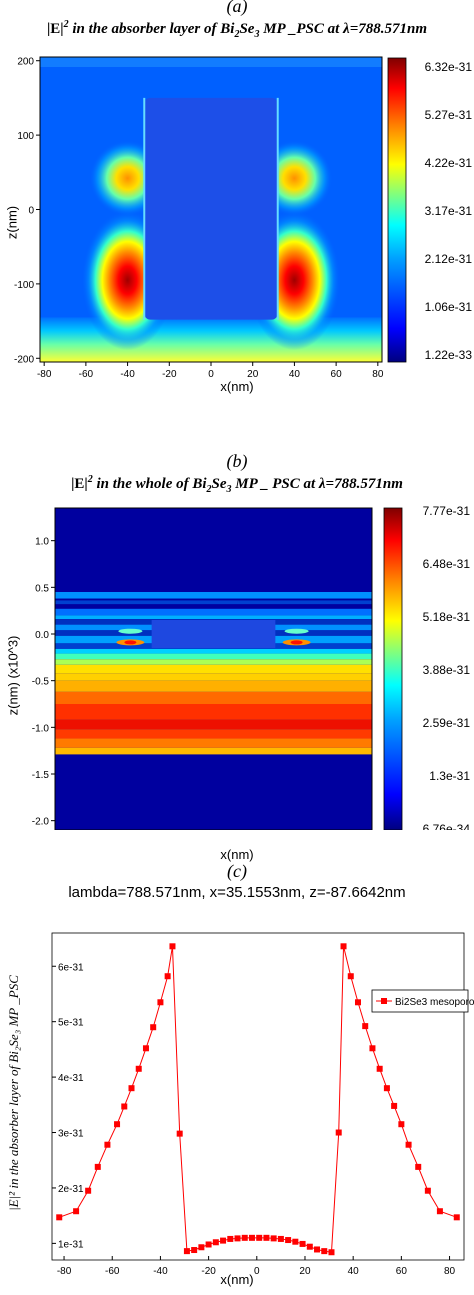 The image size is (474, 1295). I want to click on y-tick-label: 200, so click(25, 62).